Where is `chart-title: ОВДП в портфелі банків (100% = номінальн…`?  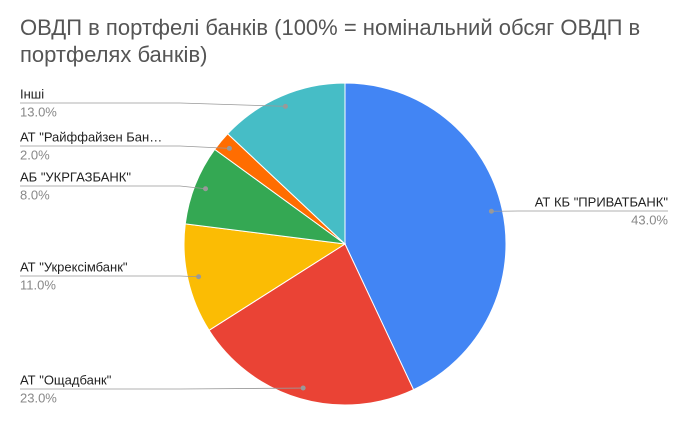 chart-title: ОВДП в портфелі банків (100% = номінальн… is located at coordinates (330, 41).